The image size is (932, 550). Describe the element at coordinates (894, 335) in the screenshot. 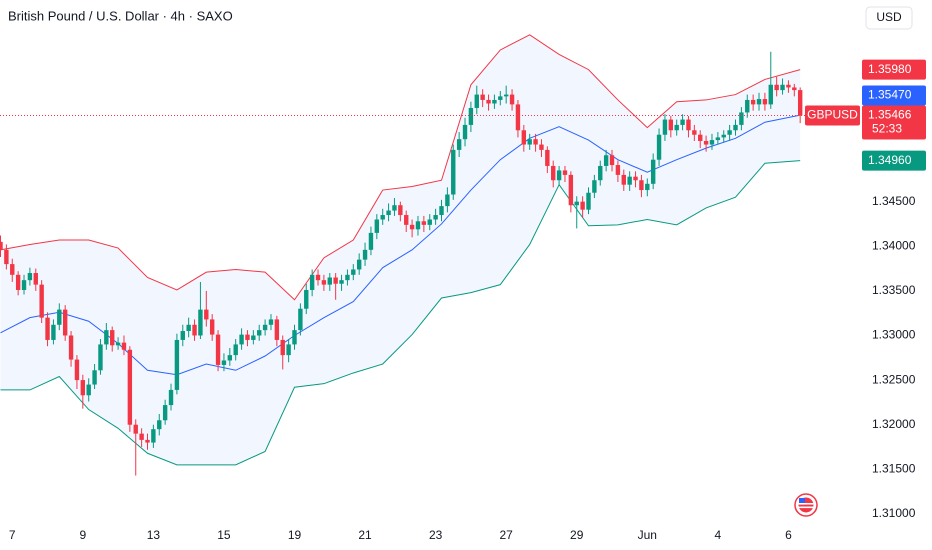

I see `y-tick-label: 1.33000` at that location.